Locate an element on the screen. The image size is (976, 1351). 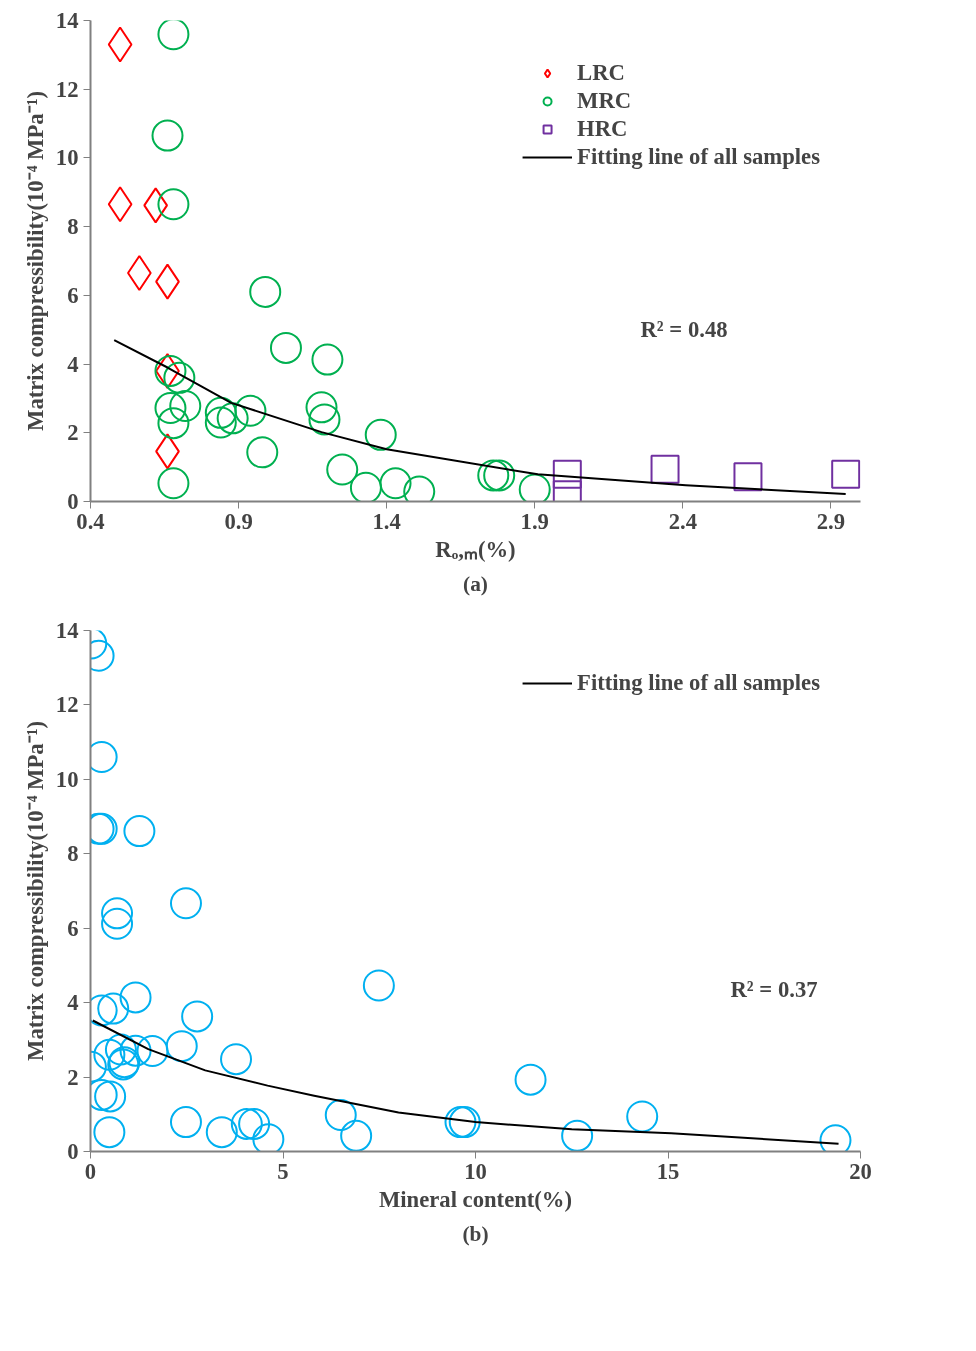
x-axis-title: Rₒ,ₘ(%) is located at coordinates (475, 549).